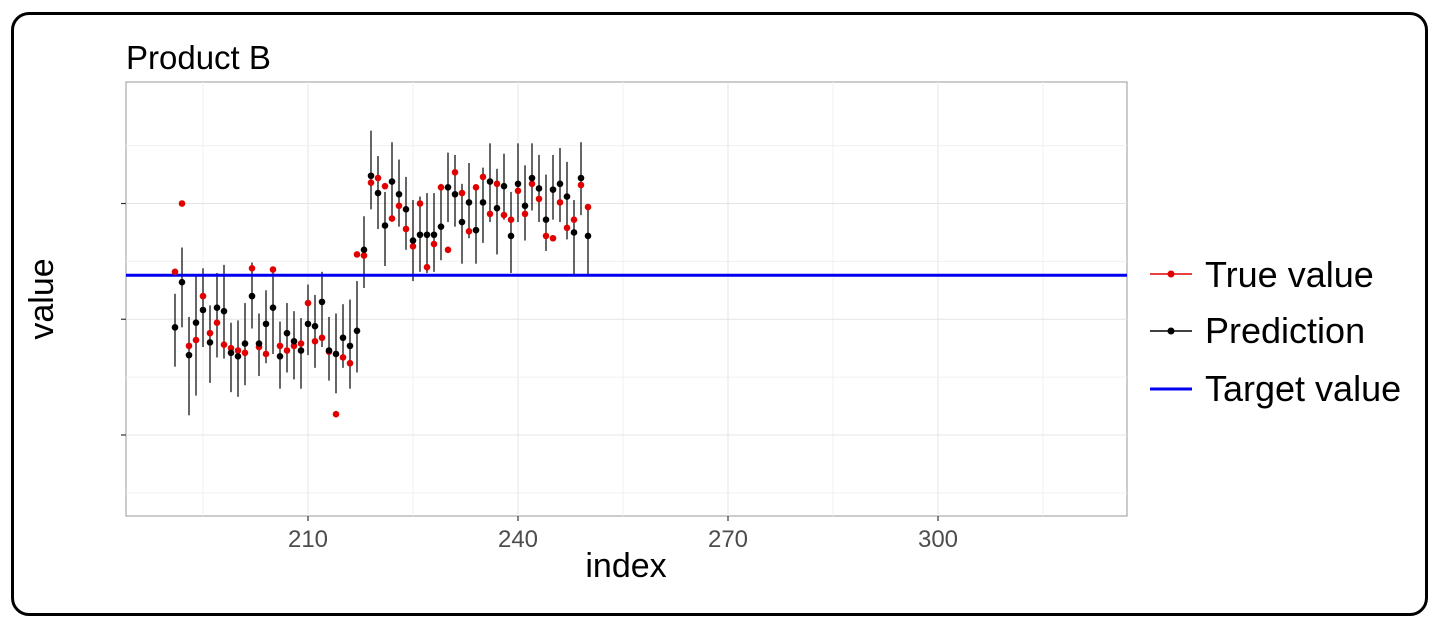  What do you see at coordinates (308, 539) in the screenshot?
I see `x-tick-label: 210` at bounding box center [308, 539].